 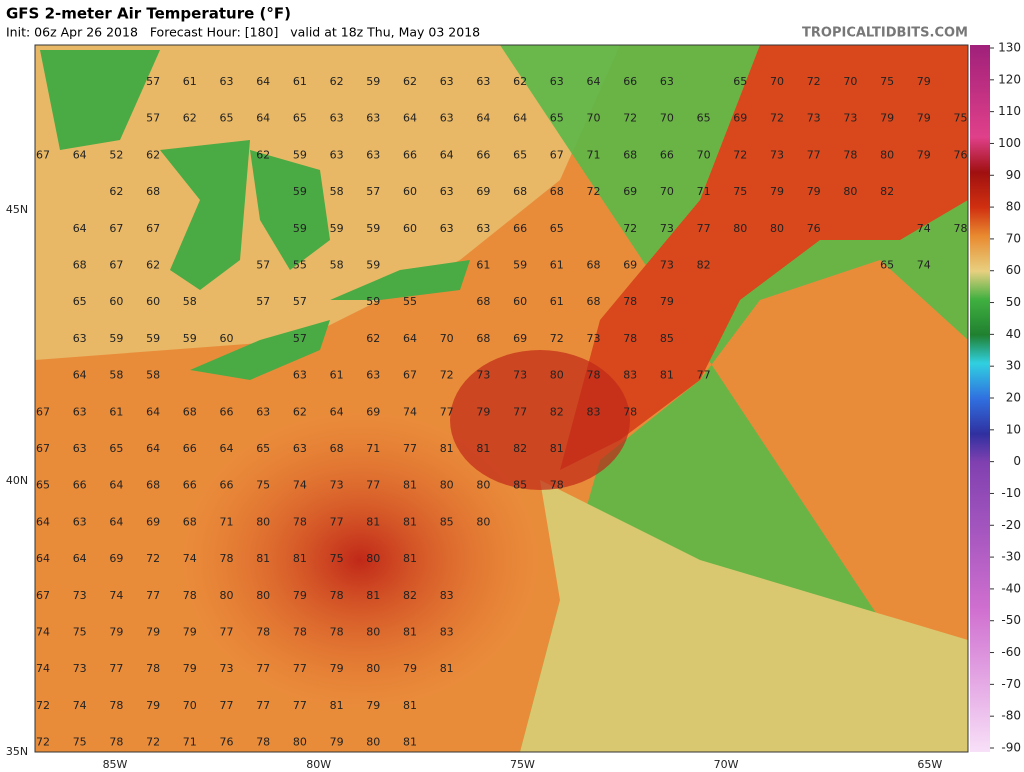 What do you see at coordinates (1013, 398) in the screenshot?
I see `colorbar-label: 20` at bounding box center [1013, 398].